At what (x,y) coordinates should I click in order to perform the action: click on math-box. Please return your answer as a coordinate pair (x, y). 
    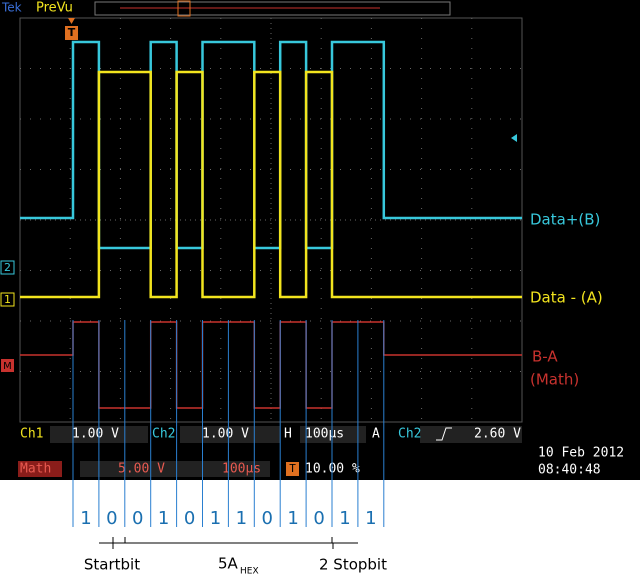
    Looking at the image, I should click on (40, 469).